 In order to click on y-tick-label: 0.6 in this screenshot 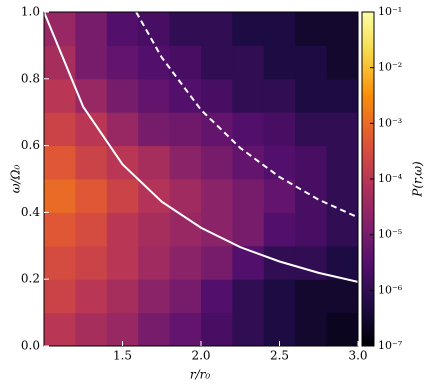, I will do `click(30, 145)`.